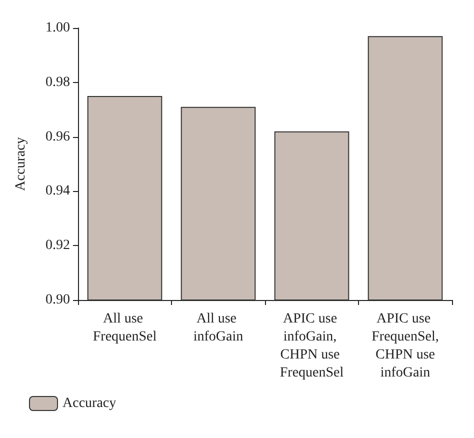  What do you see at coordinates (312, 346) in the screenshot?
I see `x-tick-label: APIC use infoGain, CHPN use FrequenSel` at bounding box center [312, 346].